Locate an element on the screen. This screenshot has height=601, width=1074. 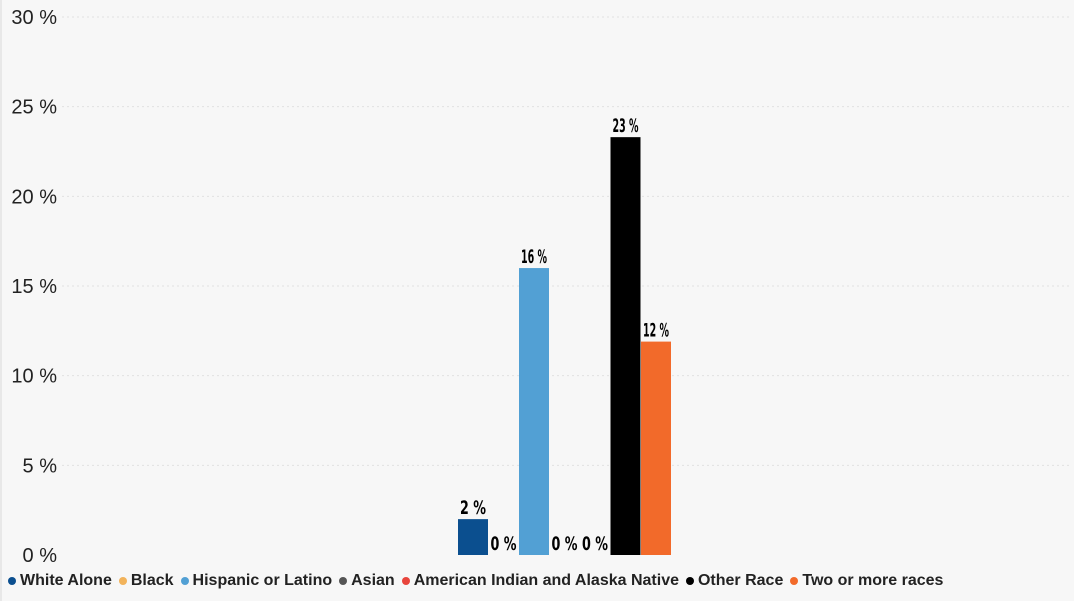
legend-item: Black is located at coordinates (146, 581).